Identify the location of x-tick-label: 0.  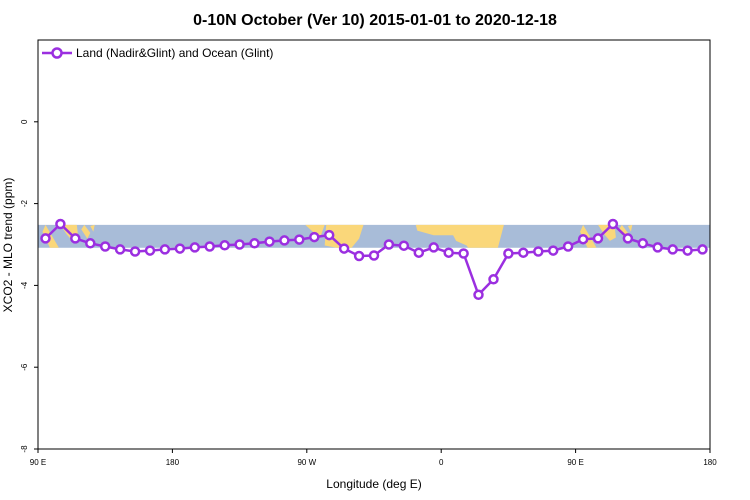
(441, 462).